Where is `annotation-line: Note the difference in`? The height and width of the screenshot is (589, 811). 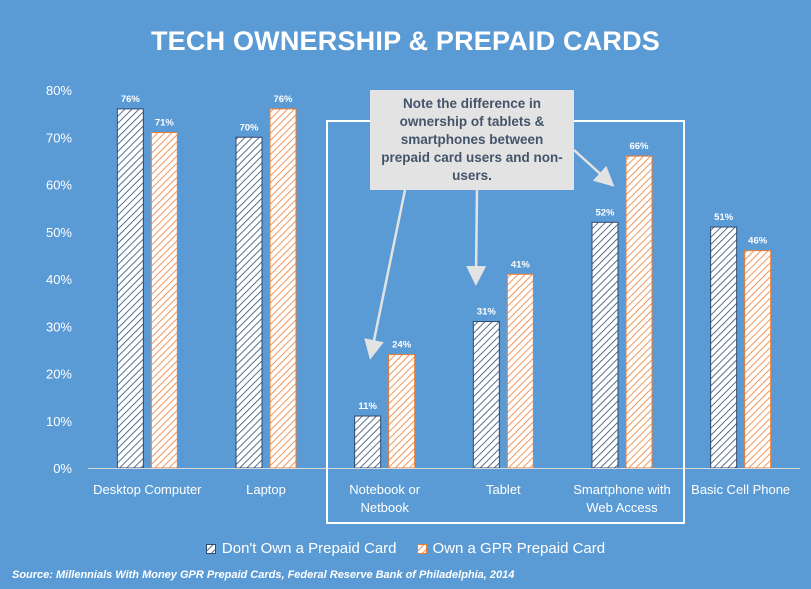
annotation-line: Note the difference in is located at coordinates (472, 103).